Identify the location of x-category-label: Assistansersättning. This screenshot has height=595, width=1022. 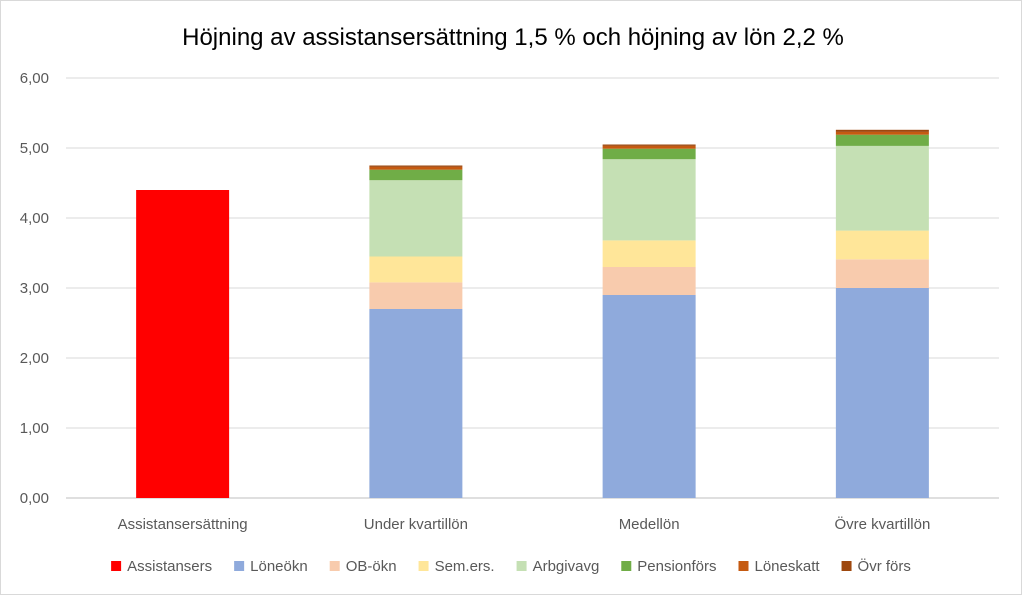
(183, 524).